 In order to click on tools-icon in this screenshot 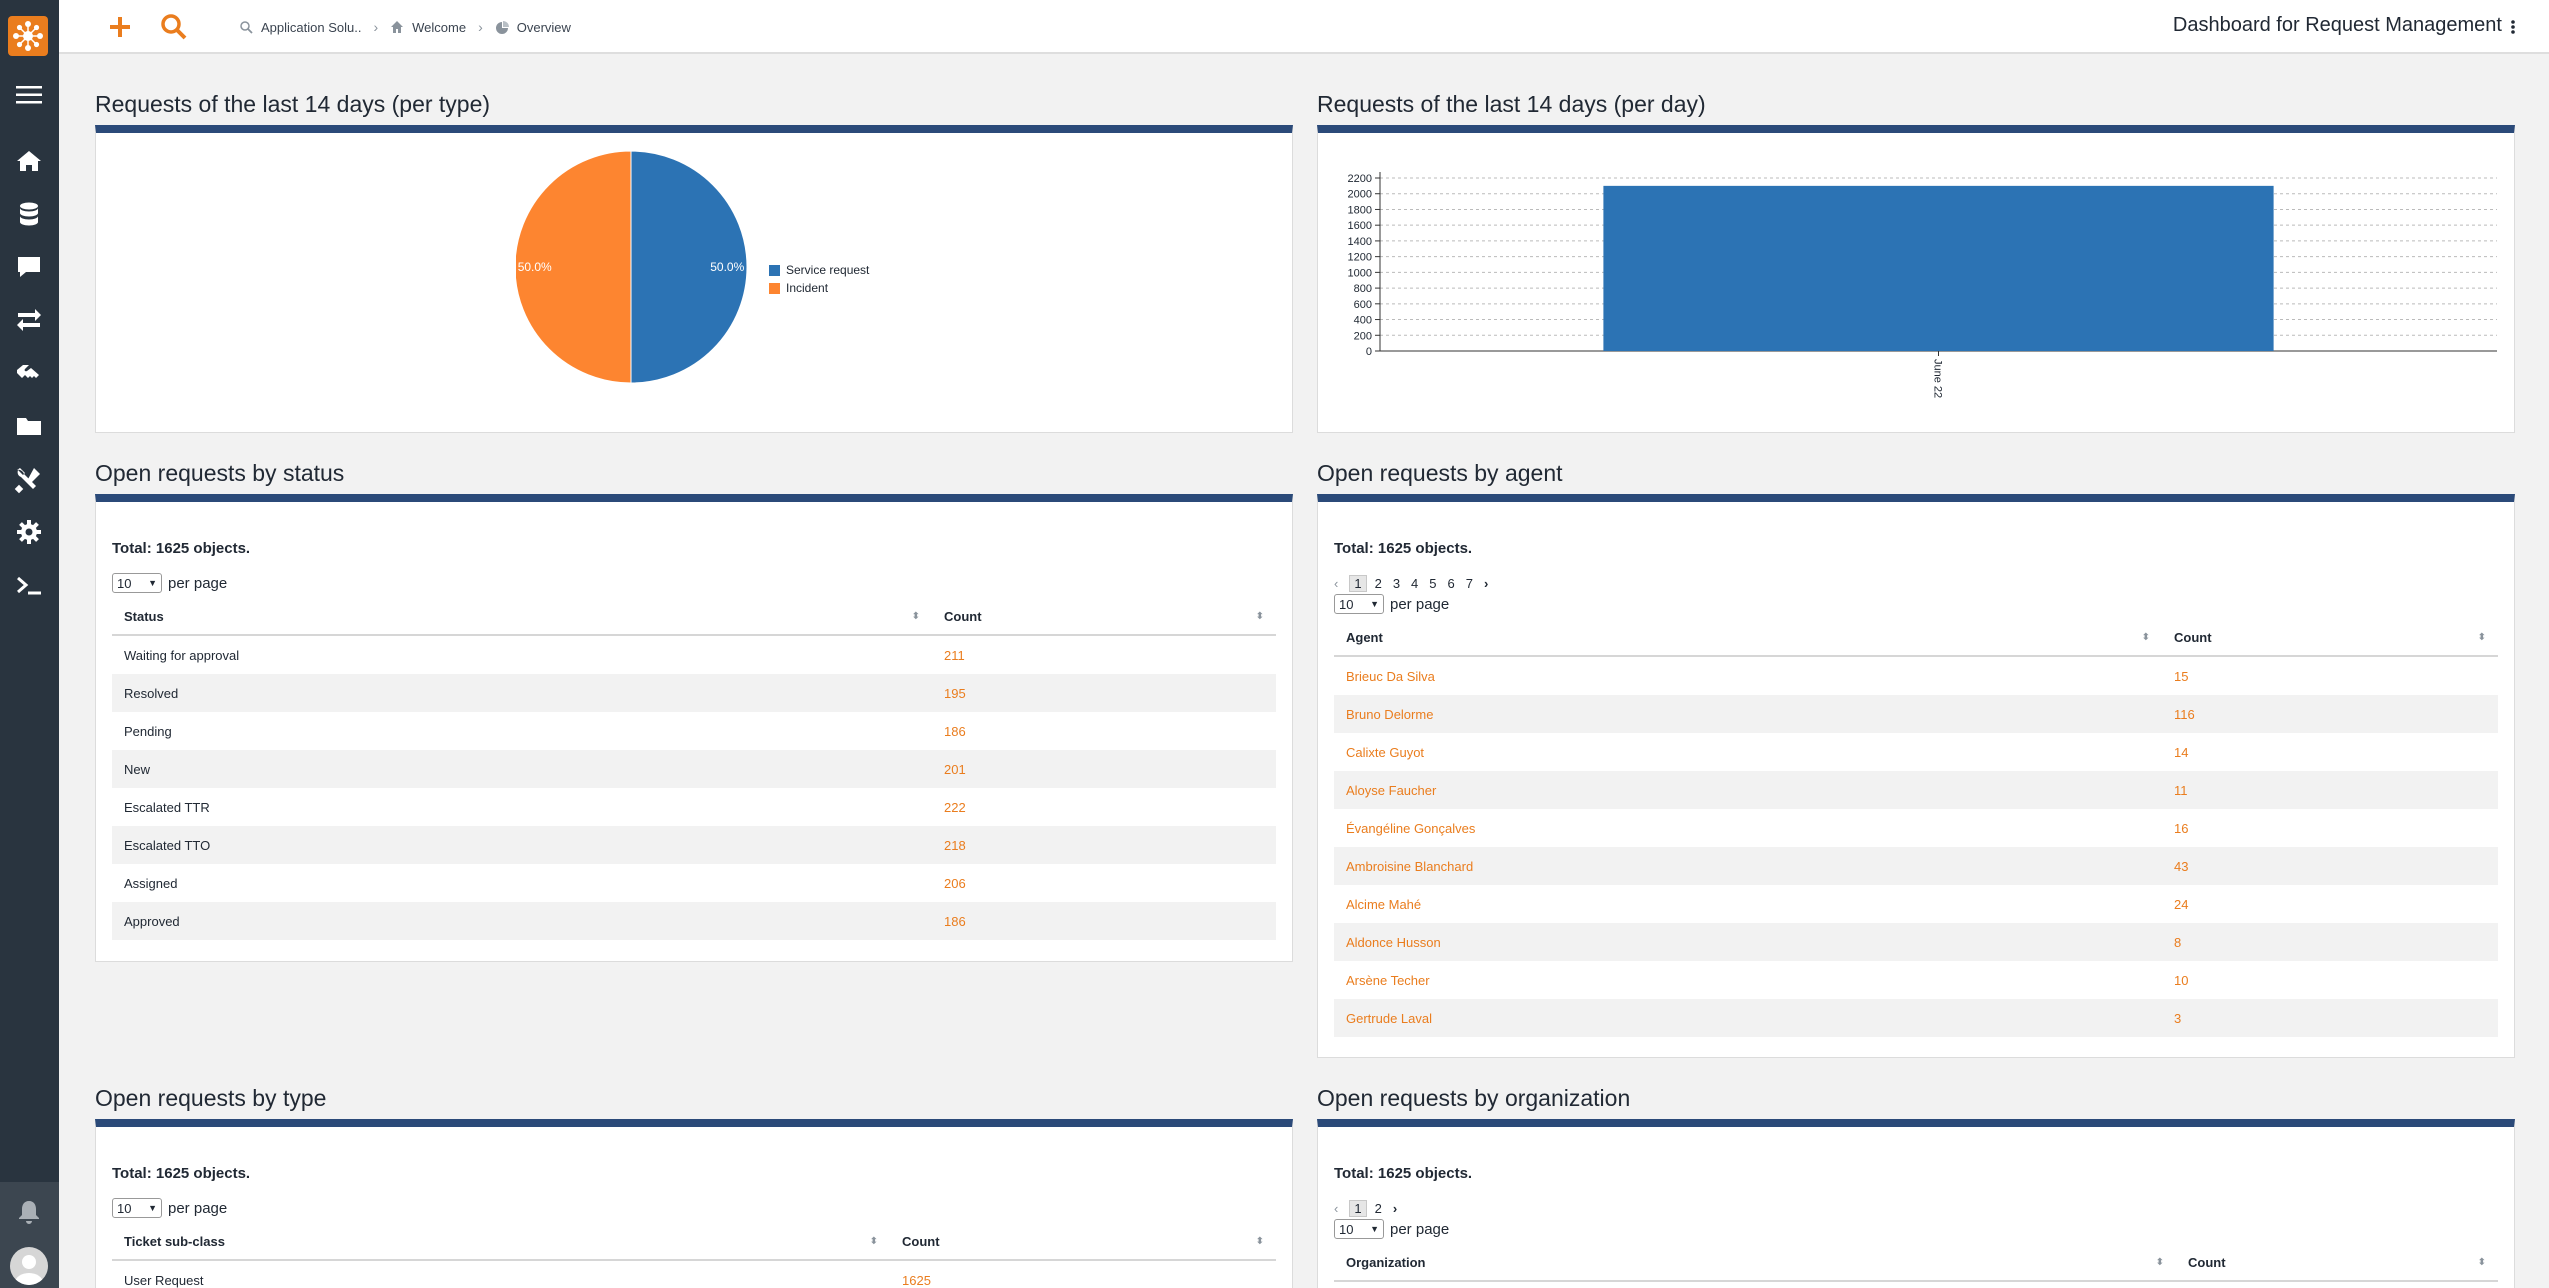, I will do `click(29, 479)`.